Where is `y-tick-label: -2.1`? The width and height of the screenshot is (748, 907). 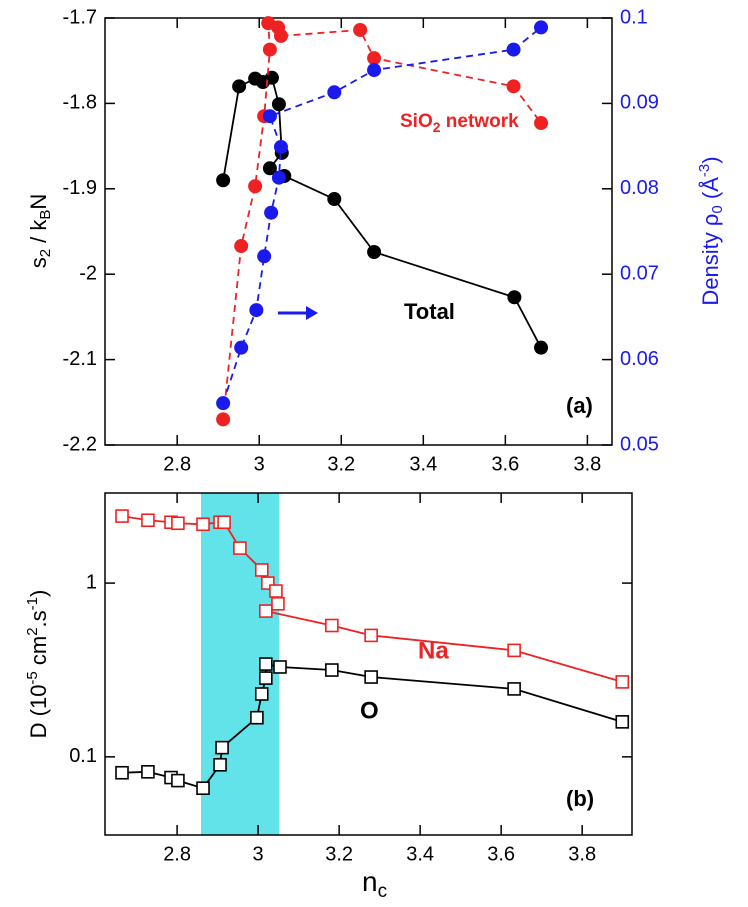
y-tick-label: -2.1 is located at coordinates (80, 359).